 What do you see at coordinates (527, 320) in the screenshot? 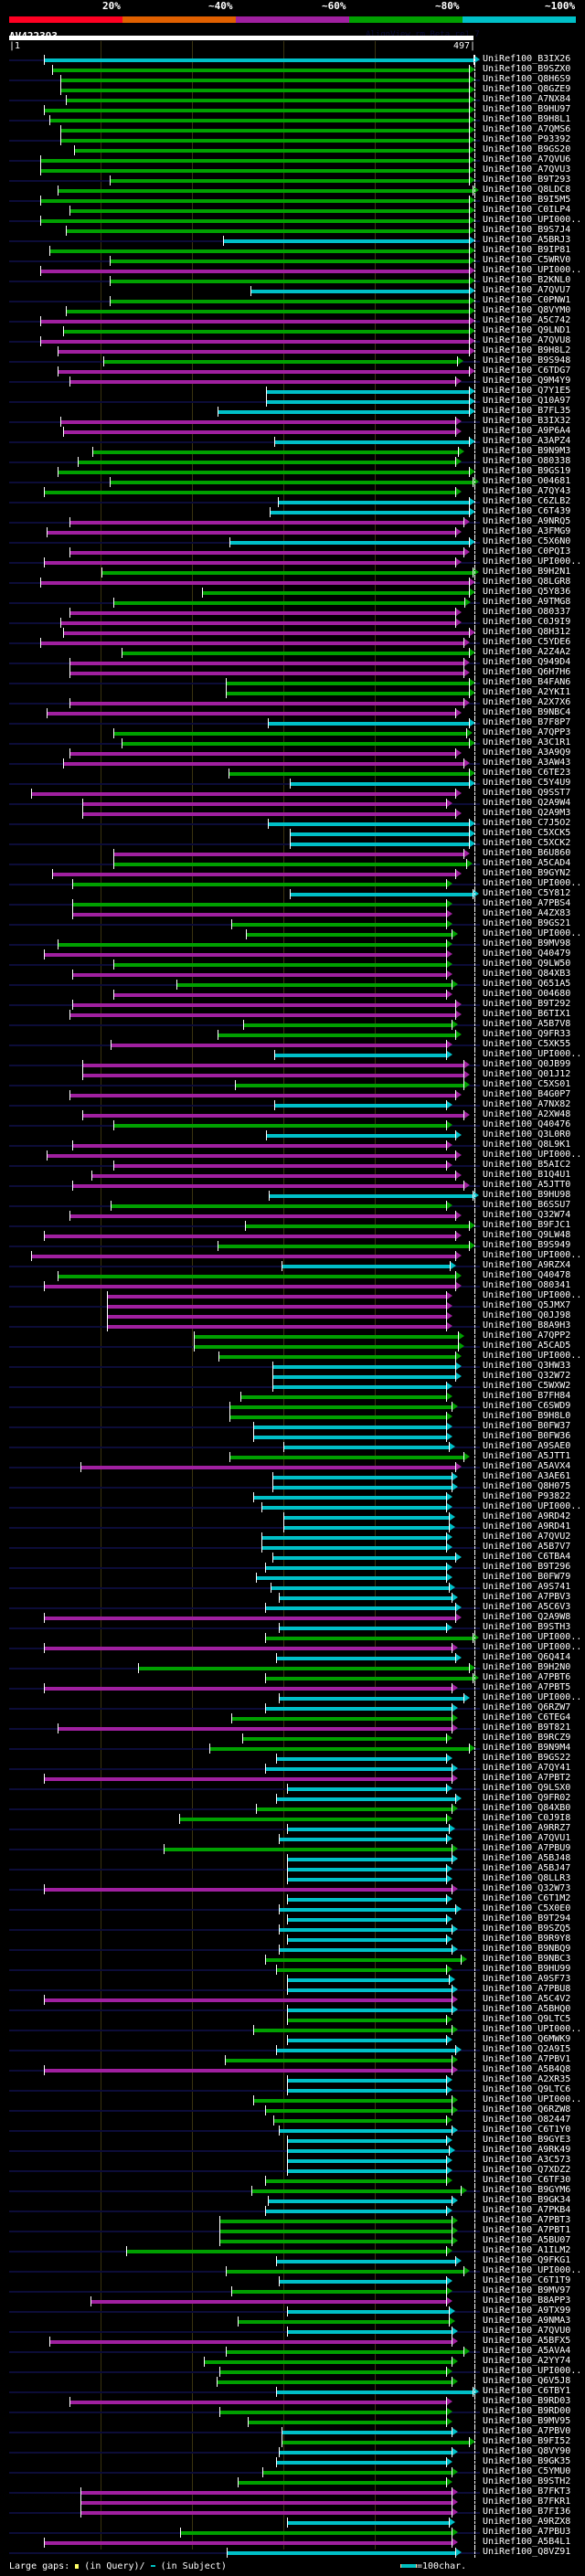
I see `hit-name-link: UniRef100_A5C742` at bounding box center [527, 320].